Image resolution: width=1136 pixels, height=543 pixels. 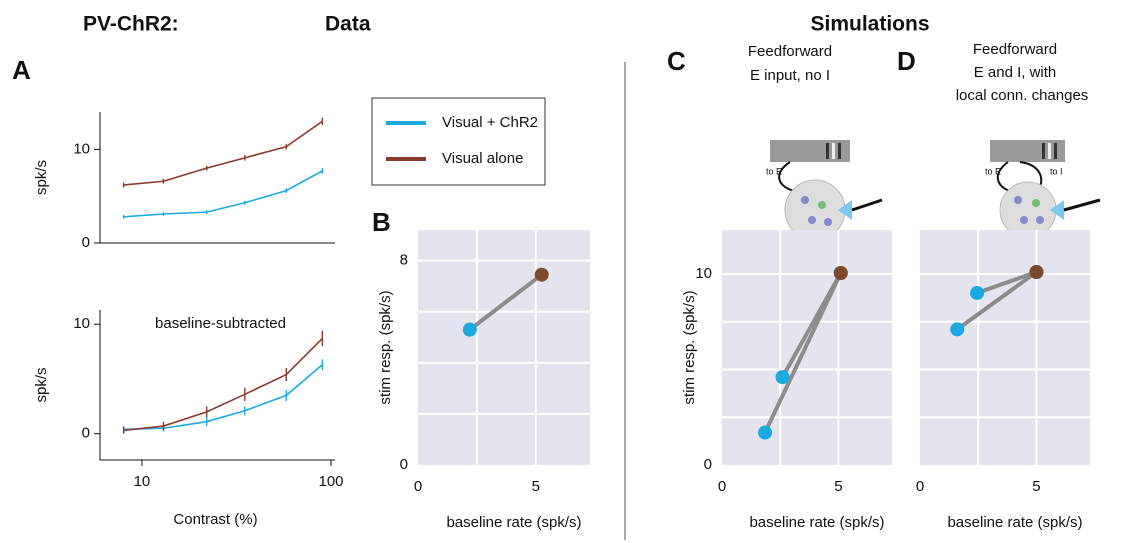 What do you see at coordinates (131, 24) in the screenshot?
I see `header: PV-ChR2:` at bounding box center [131, 24].